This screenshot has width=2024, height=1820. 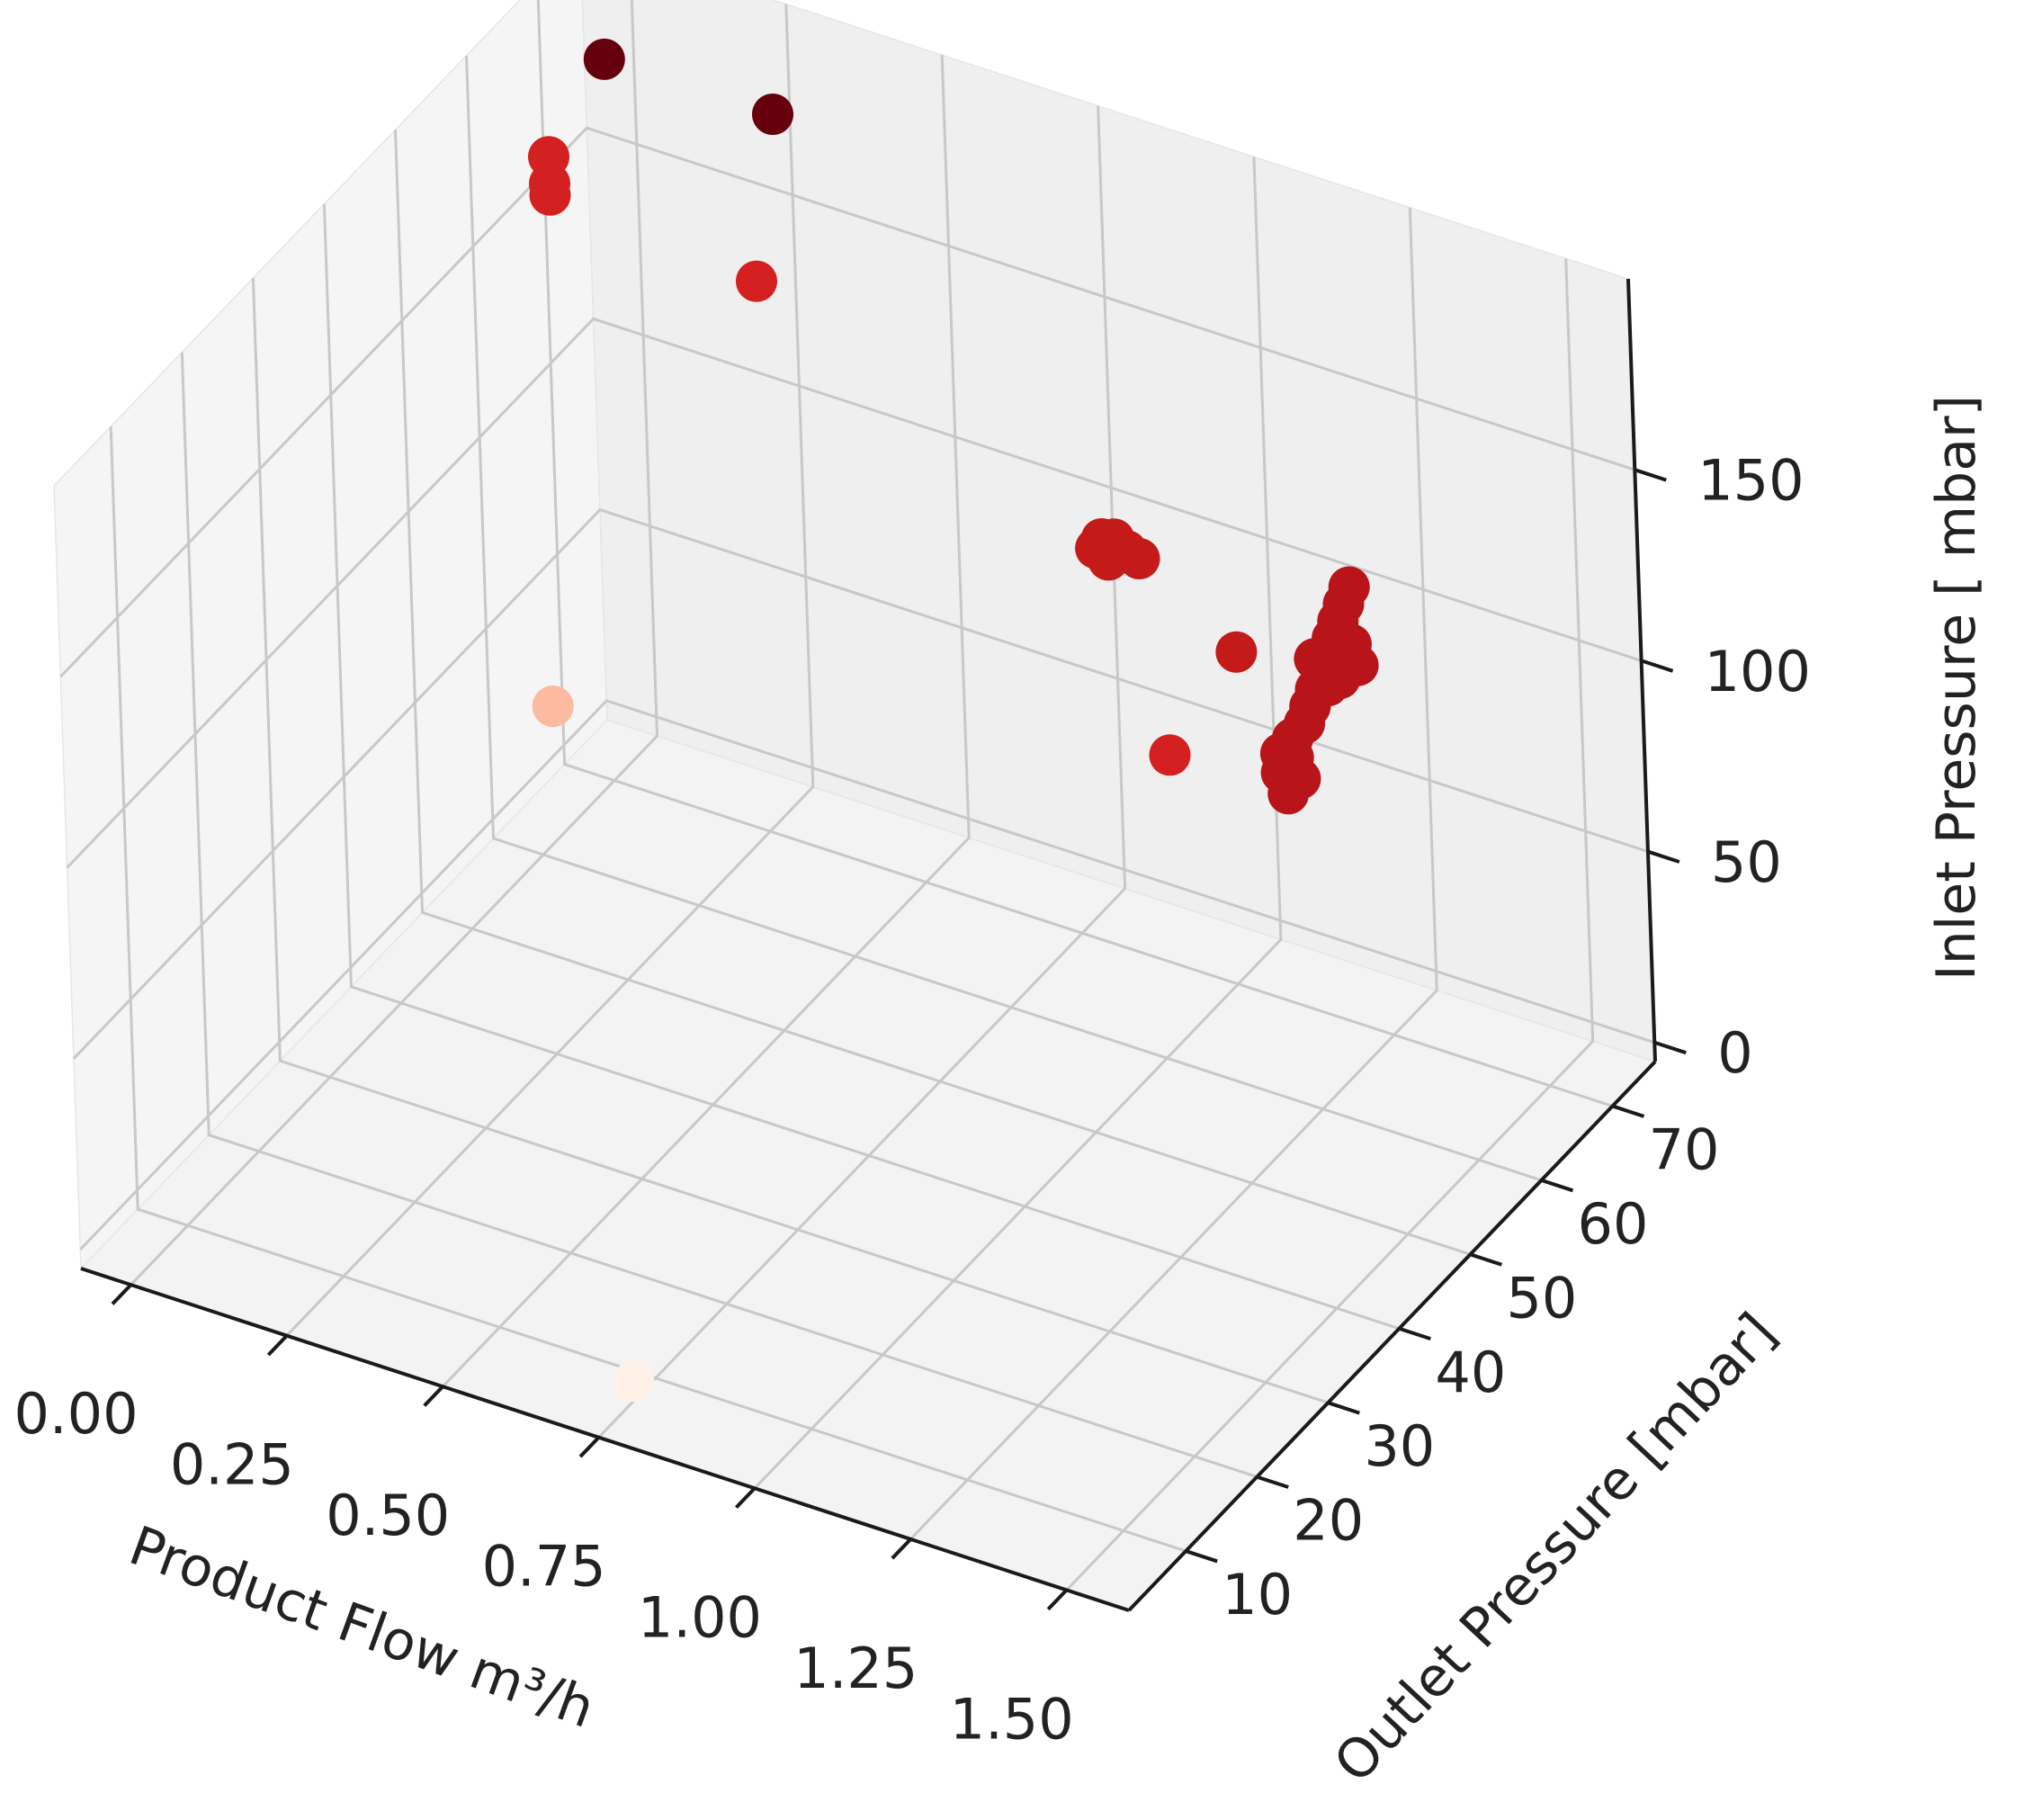 I want to click on z-axis-line, so click(x=1641, y=670).